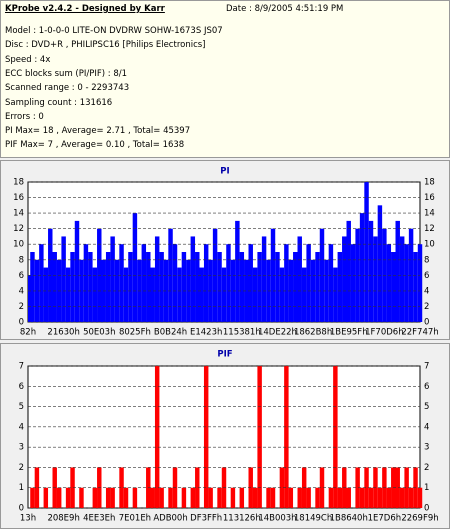 Image resolution: width=450 pixels, height=529 pixels. What do you see at coordinates (426, 367) in the screenshot?
I see `y-tick-label-right: 7` at bounding box center [426, 367].